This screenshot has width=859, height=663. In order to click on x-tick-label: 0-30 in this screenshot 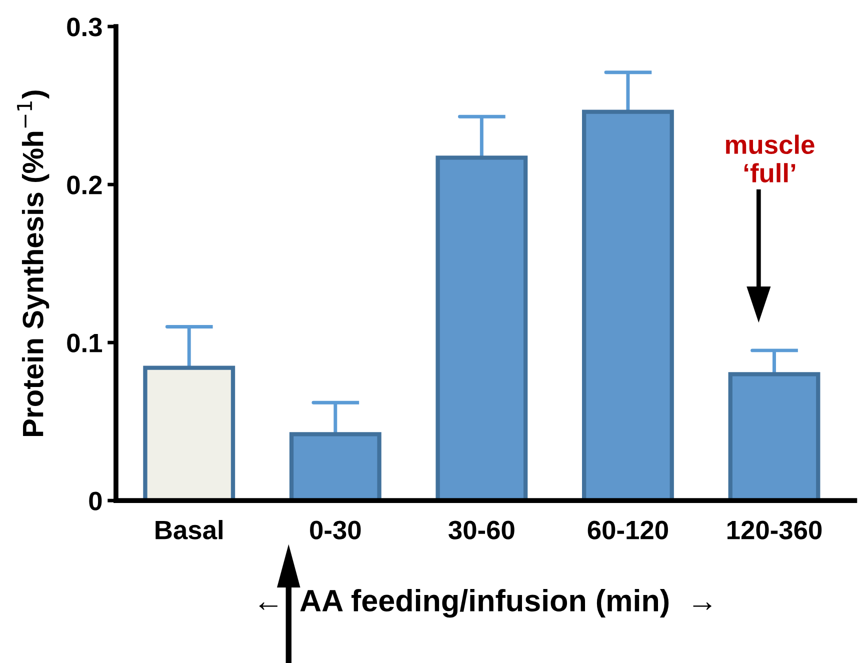, I will do `click(335, 530)`.